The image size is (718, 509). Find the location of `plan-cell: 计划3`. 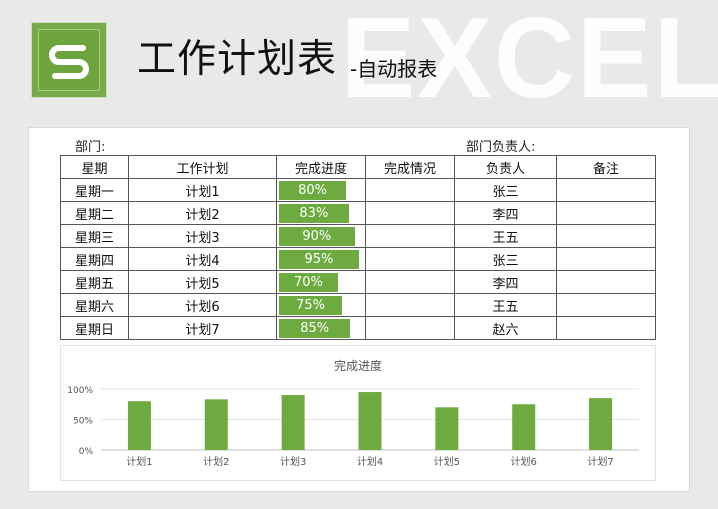

plan-cell: 计划3 is located at coordinates (202, 236).